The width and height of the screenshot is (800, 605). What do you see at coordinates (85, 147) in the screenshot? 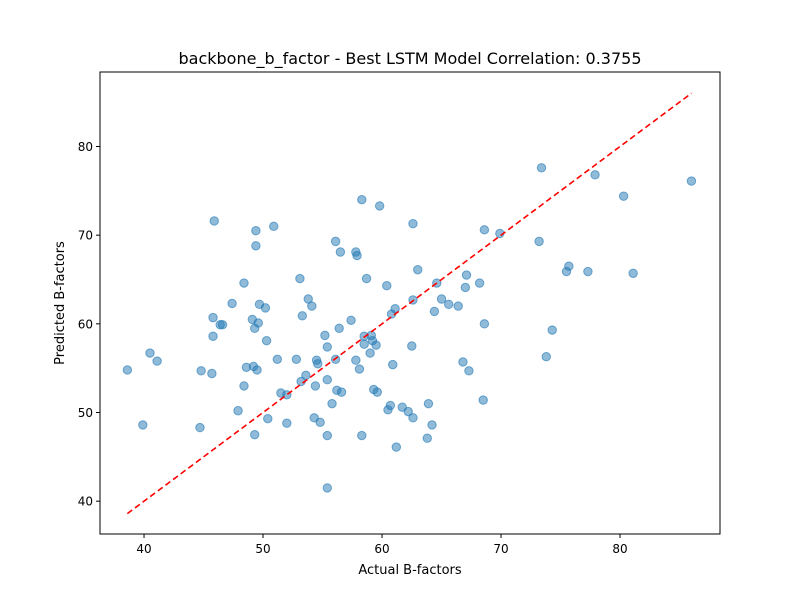
I see `y-tick-label: 80` at bounding box center [85, 147].